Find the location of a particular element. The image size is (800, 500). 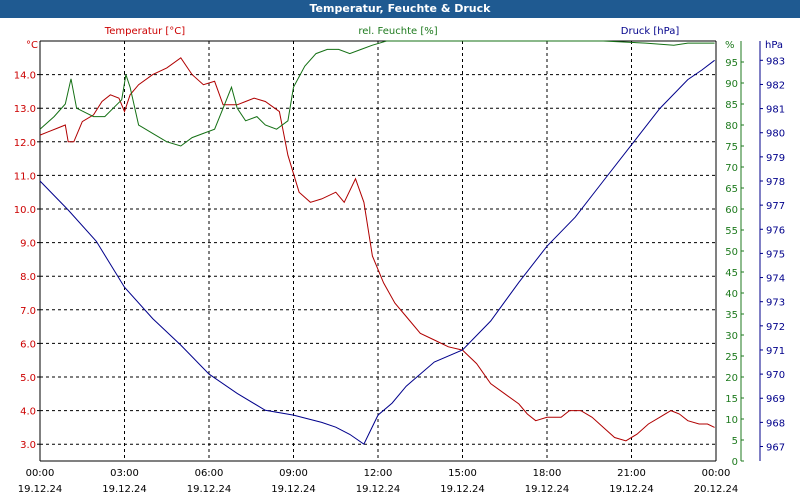

humidity-series-label: rel. Feuchte [%] is located at coordinates (397, 31).